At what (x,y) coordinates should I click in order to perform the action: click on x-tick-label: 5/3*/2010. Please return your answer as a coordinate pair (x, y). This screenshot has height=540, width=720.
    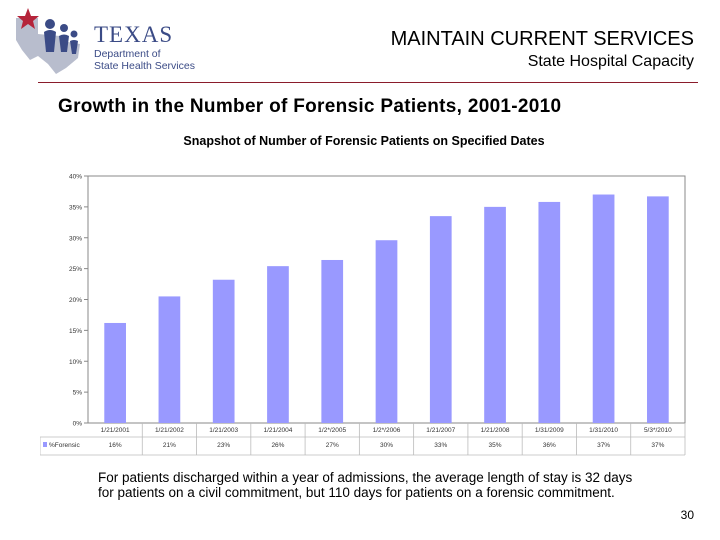
    Looking at the image, I should click on (658, 430).